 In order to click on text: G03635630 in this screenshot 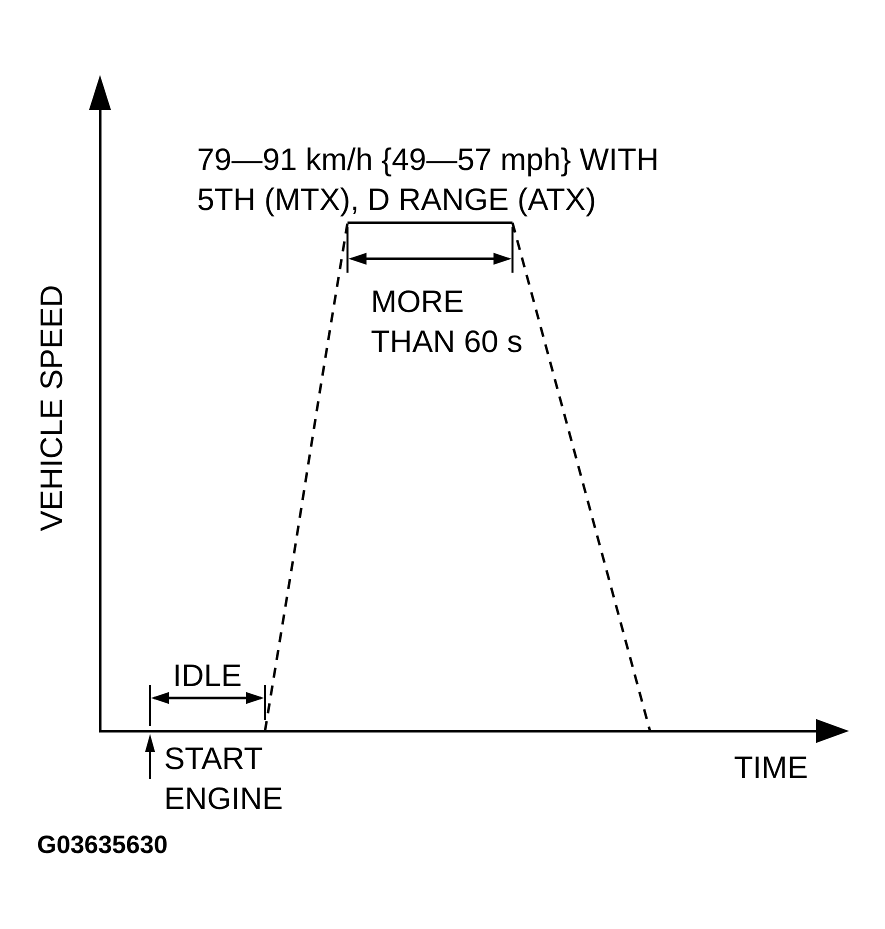, I will do `click(102, 845)`.